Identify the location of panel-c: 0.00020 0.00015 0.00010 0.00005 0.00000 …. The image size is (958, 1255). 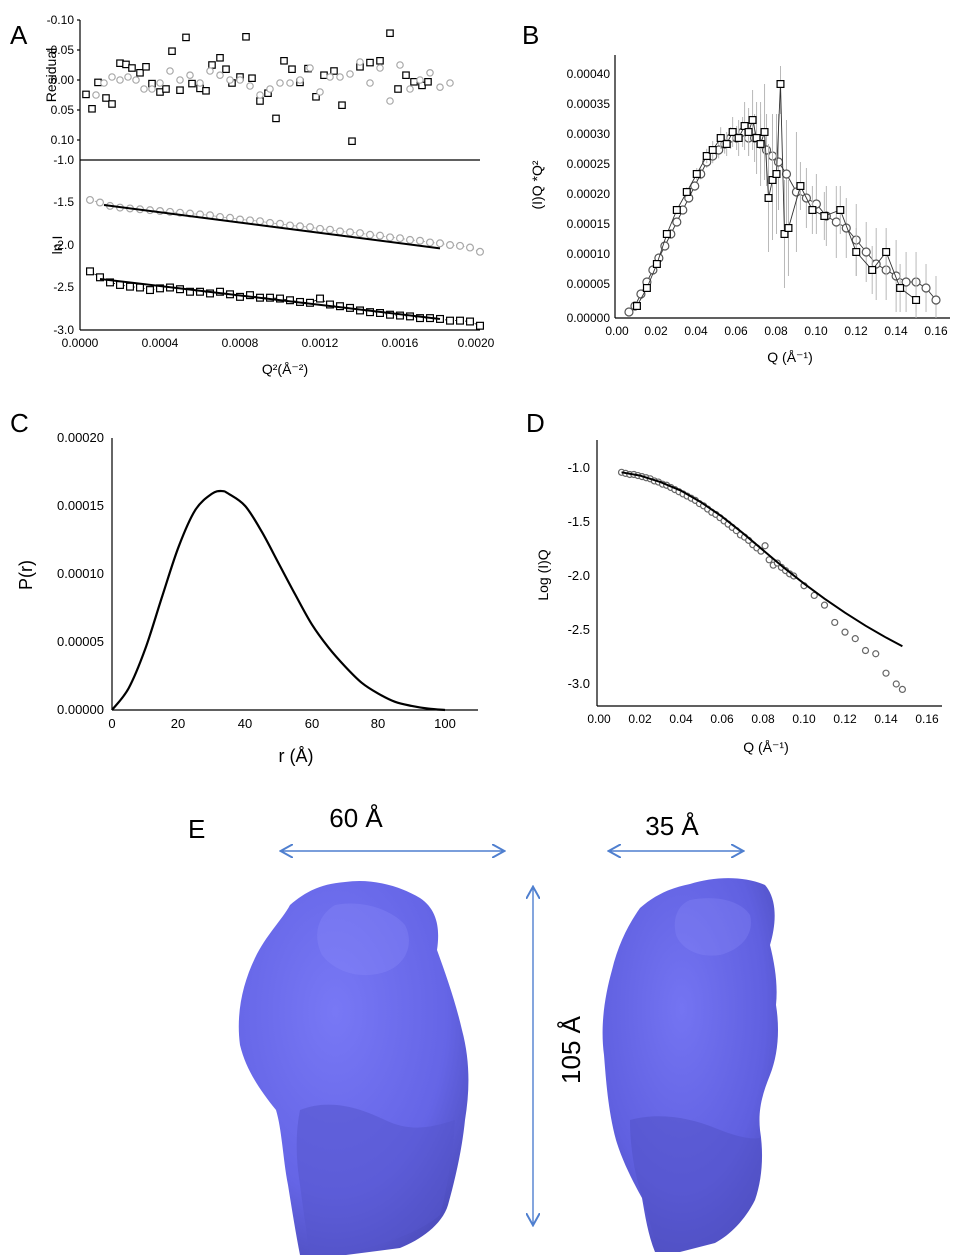
(247, 598).